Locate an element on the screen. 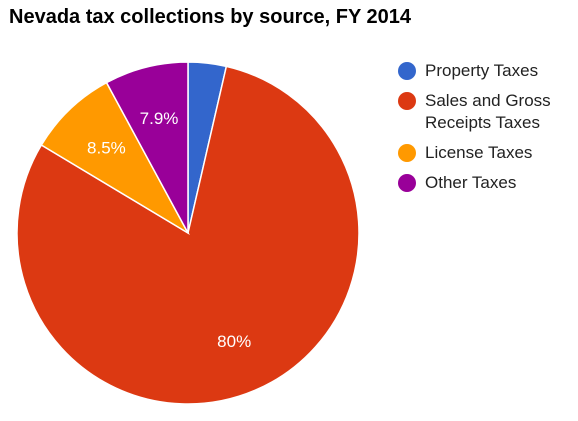 This screenshot has height=421, width=578. legend-swatch-sales-and-gross-receipts-taxes is located at coordinates (407, 101).